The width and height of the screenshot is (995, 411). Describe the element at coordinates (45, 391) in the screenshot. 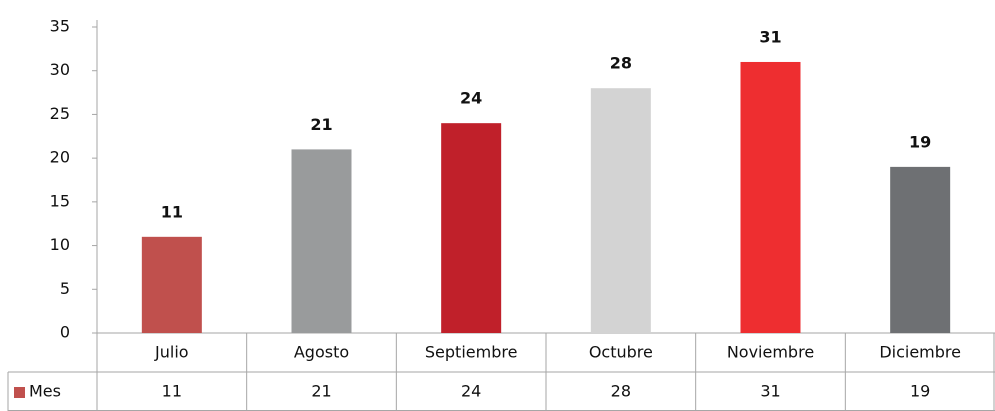

I see `legend-label: Mes` at that location.